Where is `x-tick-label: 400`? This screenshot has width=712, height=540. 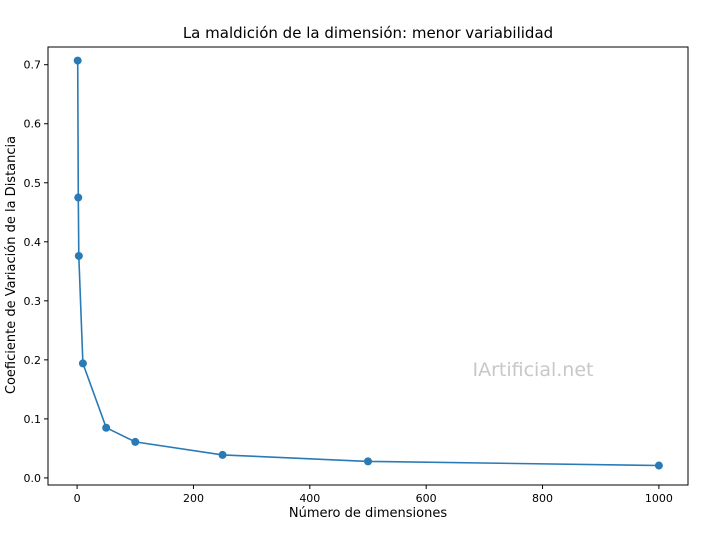
x-tick-label: 400 is located at coordinates (309, 498).